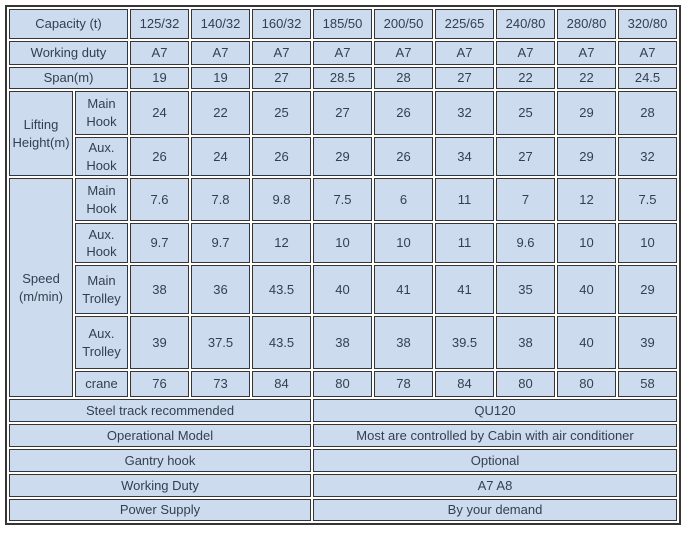 The width and height of the screenshot is (682, 540). What do you see at coordinates (101, 290) in the screenshot?
I see `sub-row-label-main-trolley: Main Trolley` at bounding box center [101, 290].